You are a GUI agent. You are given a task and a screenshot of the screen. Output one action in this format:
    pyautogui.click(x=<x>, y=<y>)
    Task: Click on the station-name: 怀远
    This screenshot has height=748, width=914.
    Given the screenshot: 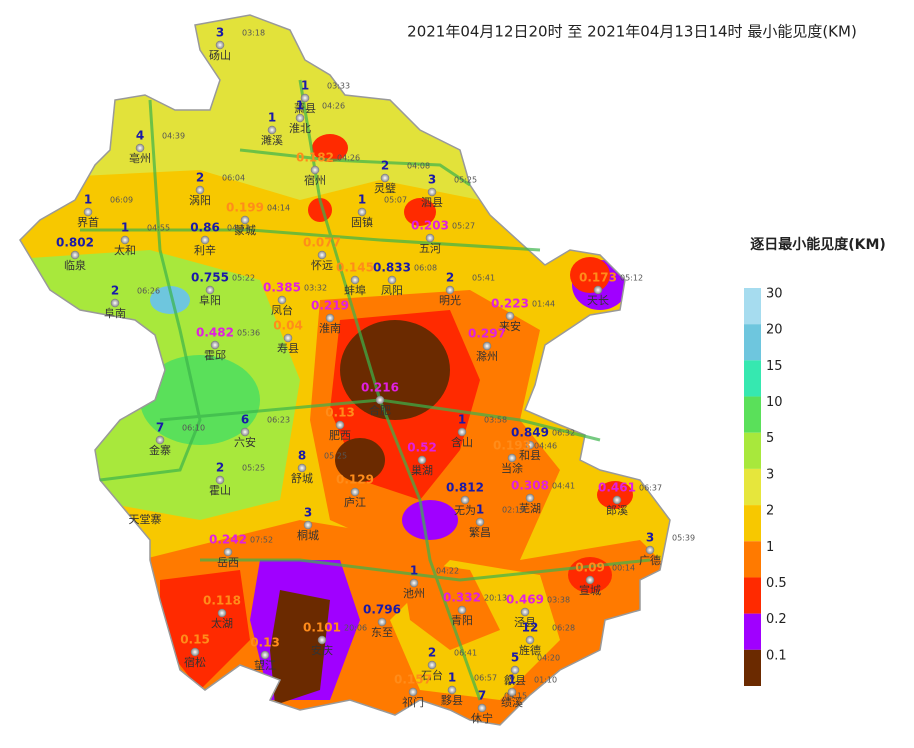 What is the action you would take?
    pyautogui.click(x=322, y=265)
    